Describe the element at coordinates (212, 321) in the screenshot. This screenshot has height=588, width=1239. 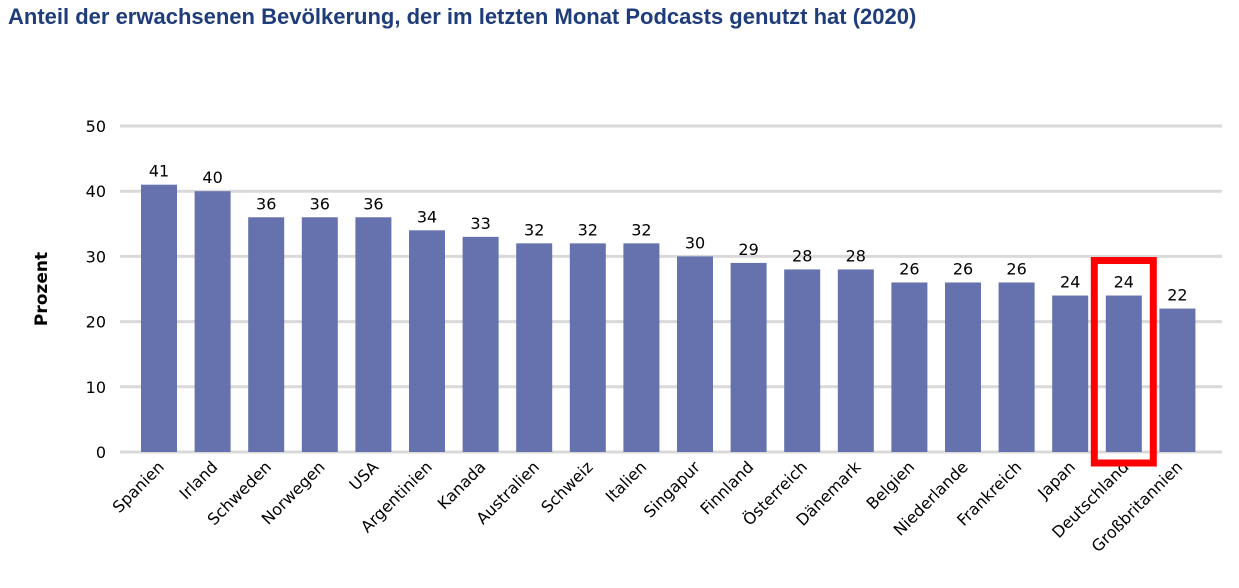
I see `bar-irland` at that location.